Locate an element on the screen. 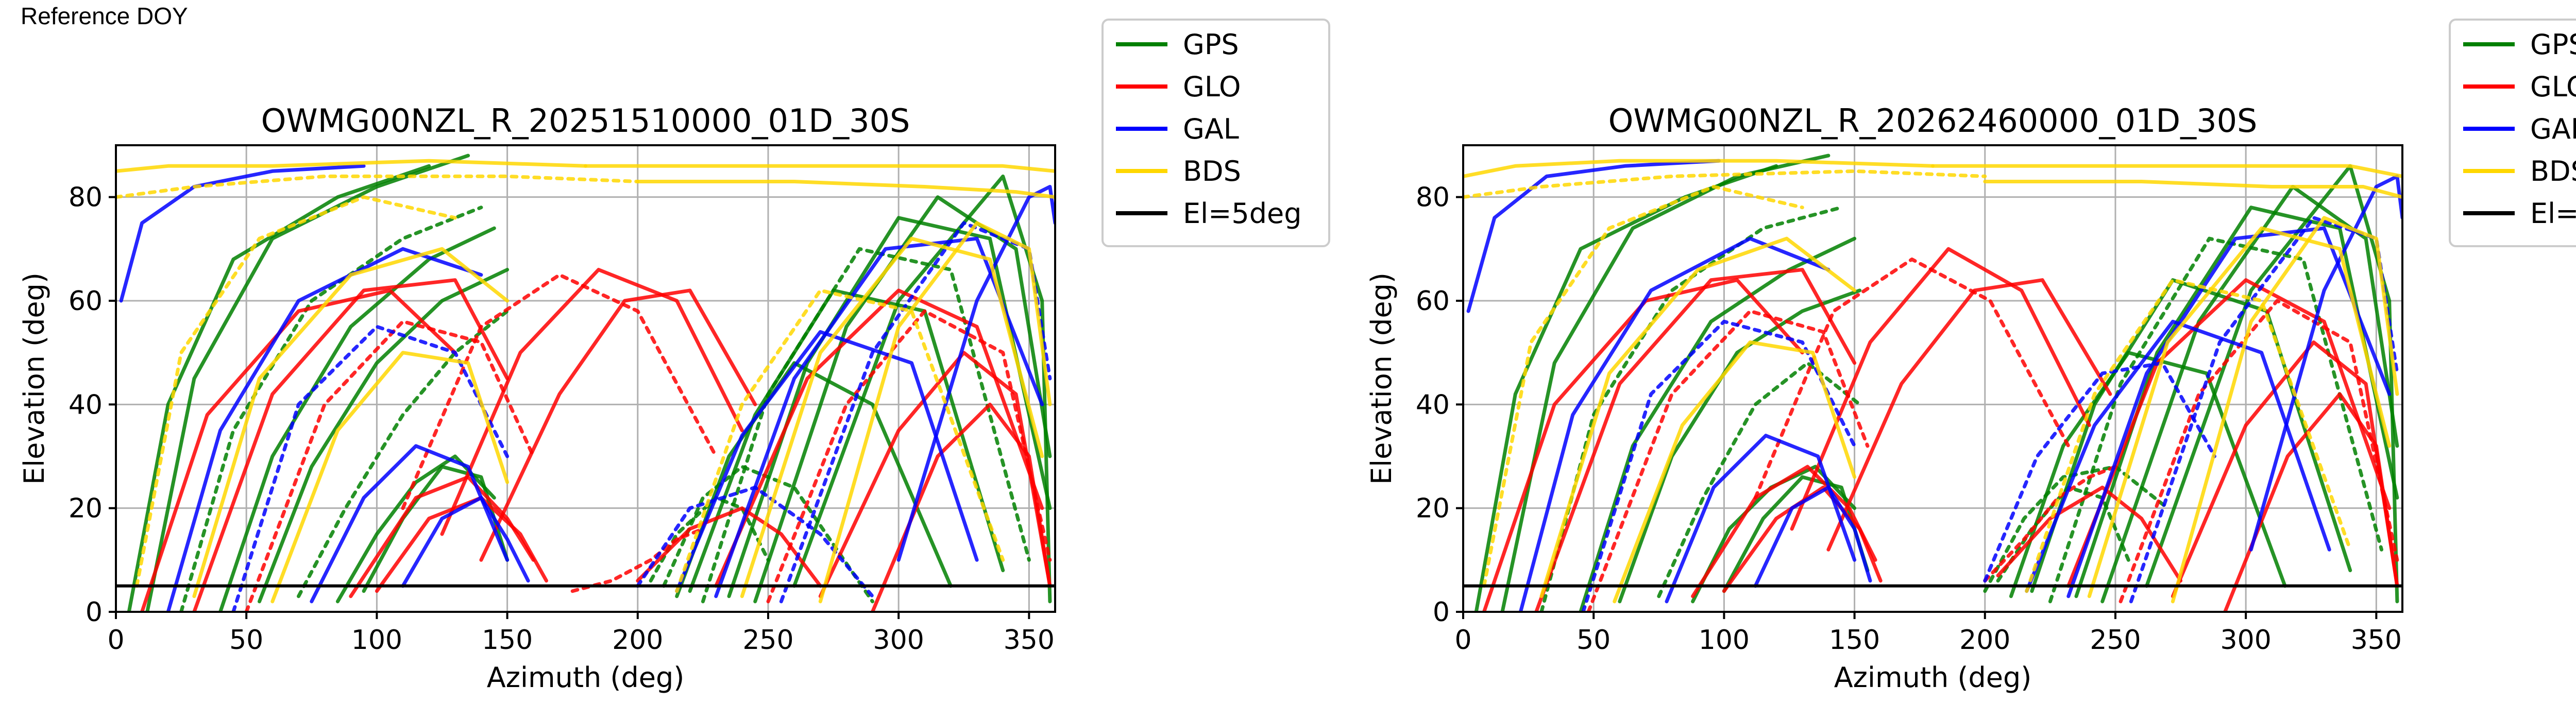 This screenshot has width=2576, height=720. x-tick-label: 50 is located at coordinates (246, 640).